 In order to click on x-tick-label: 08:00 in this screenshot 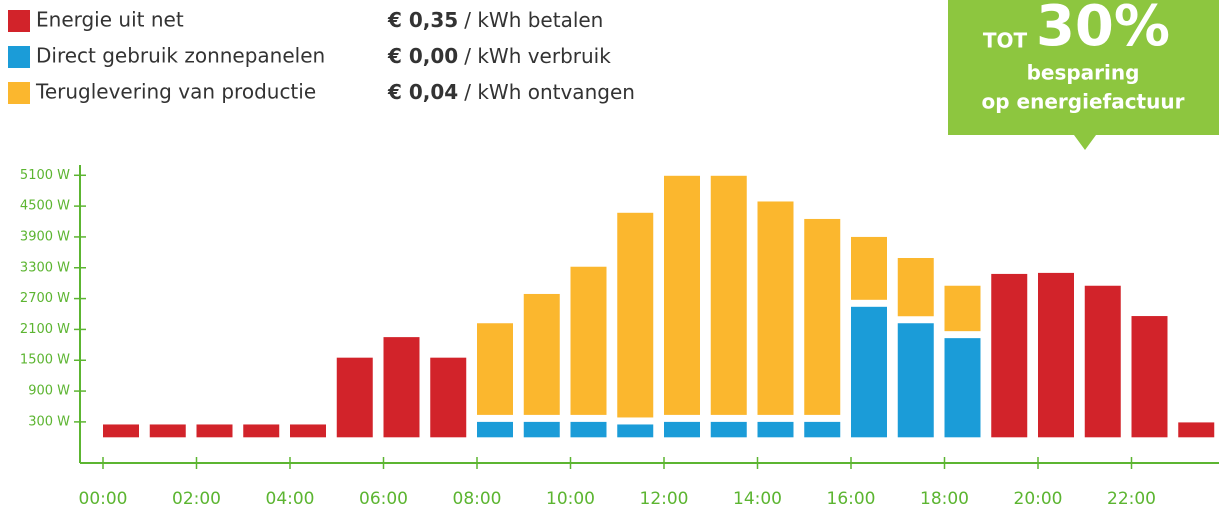, I will do `click(477, 499)`.